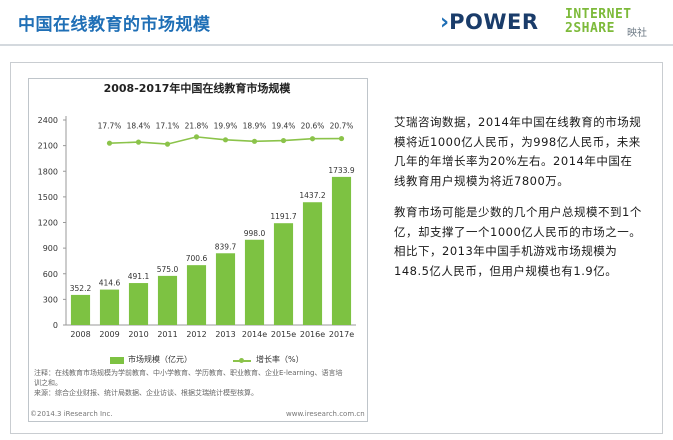  I want to click on note-source: 来源：综合企业财报、统计局数据、企业访谈、根据艾瑞统计模型核算。, so click(146, 393).